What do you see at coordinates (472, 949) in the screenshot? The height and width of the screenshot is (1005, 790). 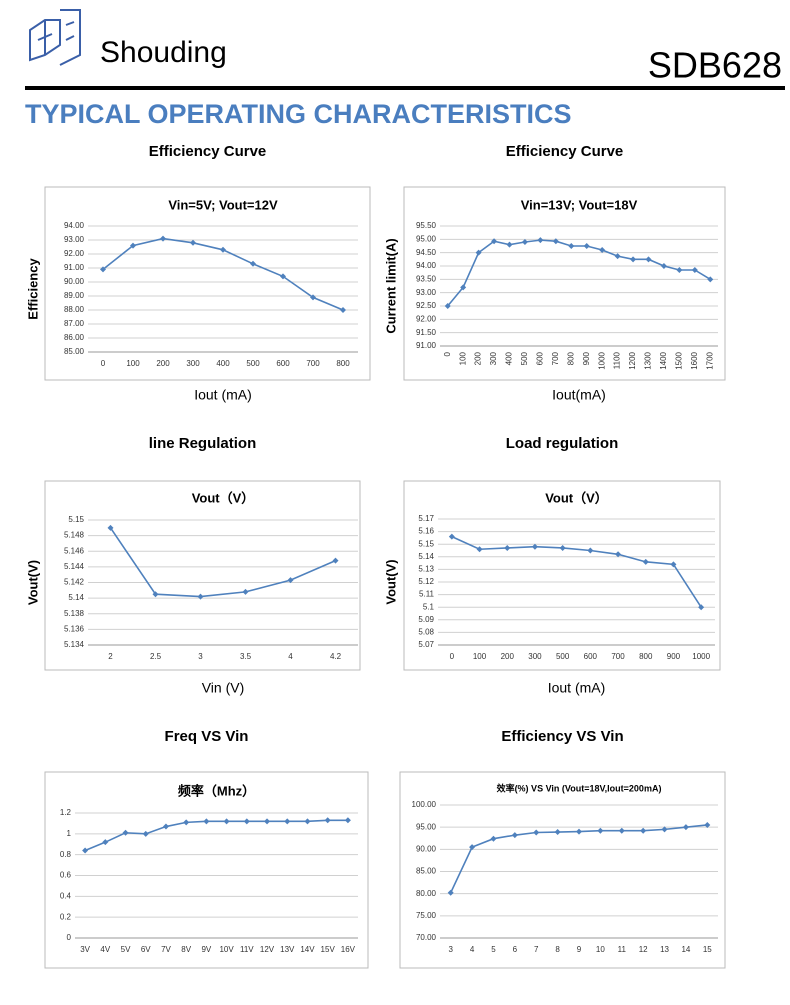 I see `x-tick-label: 4` at bounding box center [472, 949].